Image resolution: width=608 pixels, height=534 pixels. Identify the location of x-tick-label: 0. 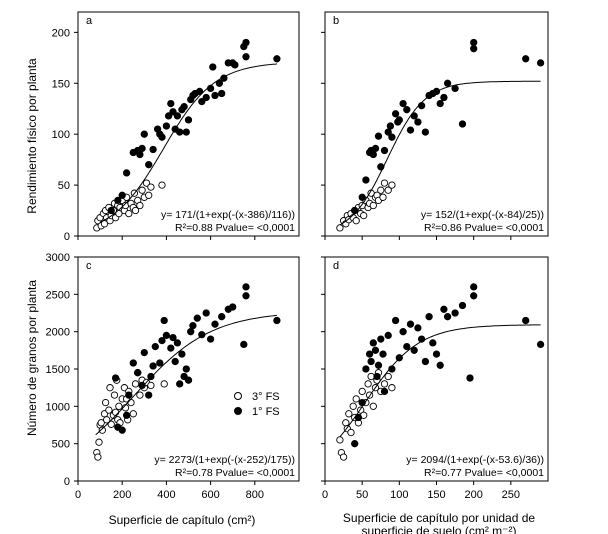
(325, 495).